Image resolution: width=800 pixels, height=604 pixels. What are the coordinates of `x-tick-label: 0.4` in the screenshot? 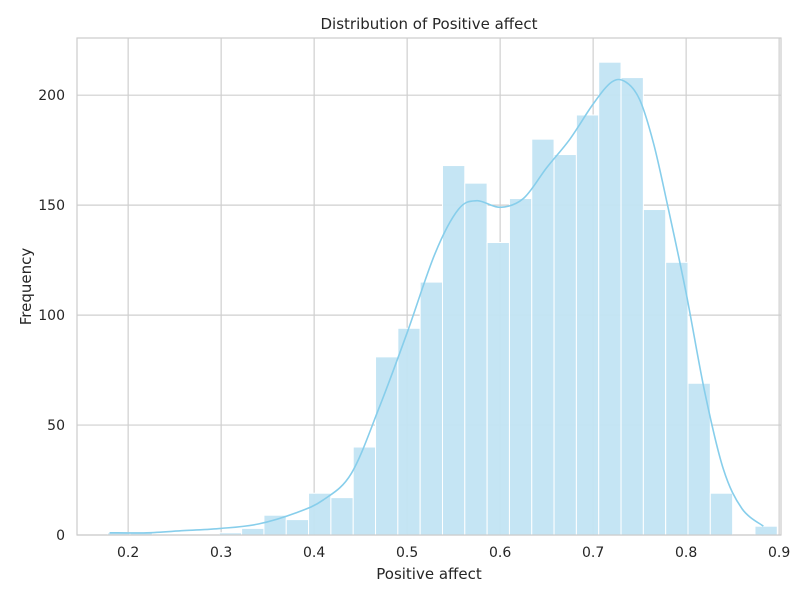 It's located at (314, 553).